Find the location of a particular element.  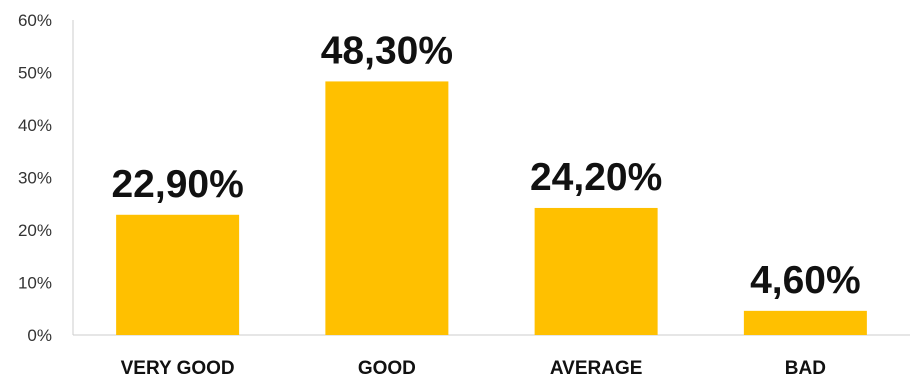

y-tick-label: 30% is located at coordinates (35, 178).